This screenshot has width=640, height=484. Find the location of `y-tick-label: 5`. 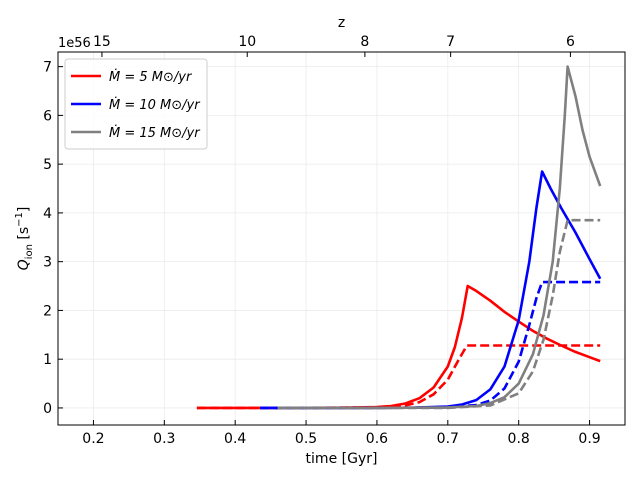

y-tick-label: 5 is located at coordinates (47, 165).